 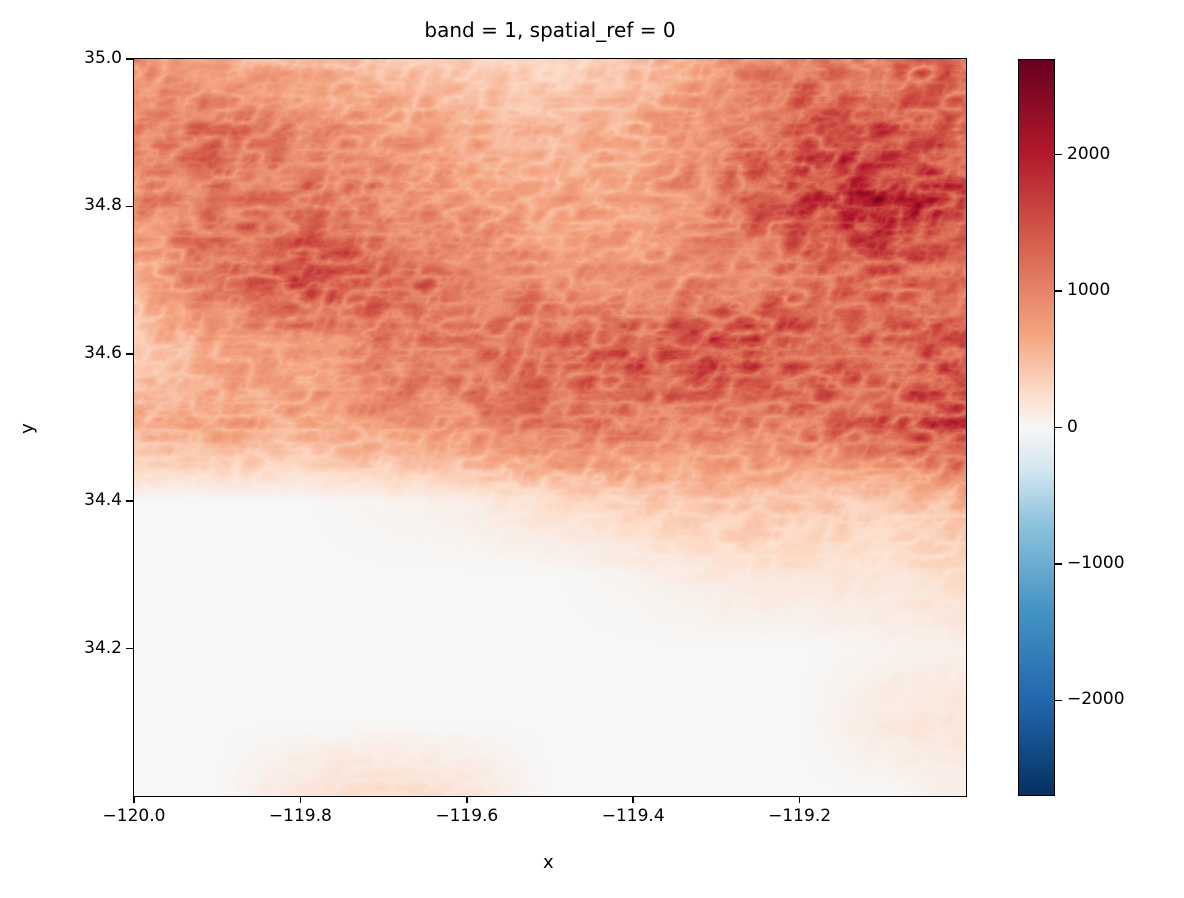 What do you see at coordinates (548, 862) in the screenshot?
I see `x-axis-label: x` at bounding box center [548, 862].